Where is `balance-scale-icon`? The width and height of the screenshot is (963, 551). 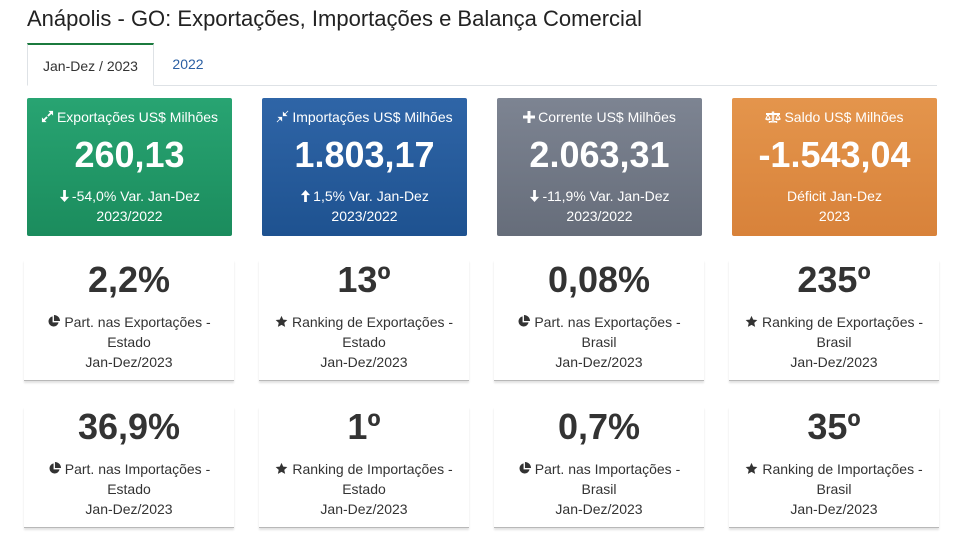 balance-scale-icon is located at coordinates (773, 117).